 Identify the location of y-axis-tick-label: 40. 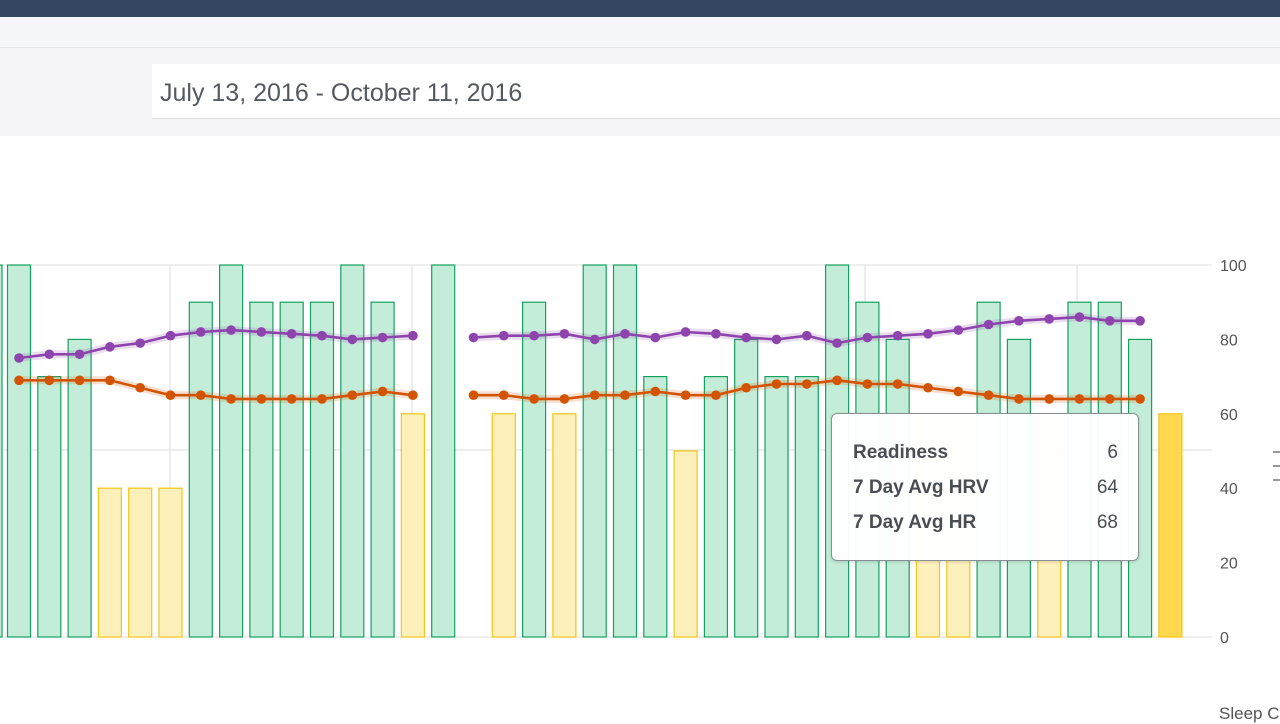
(1229, 489).